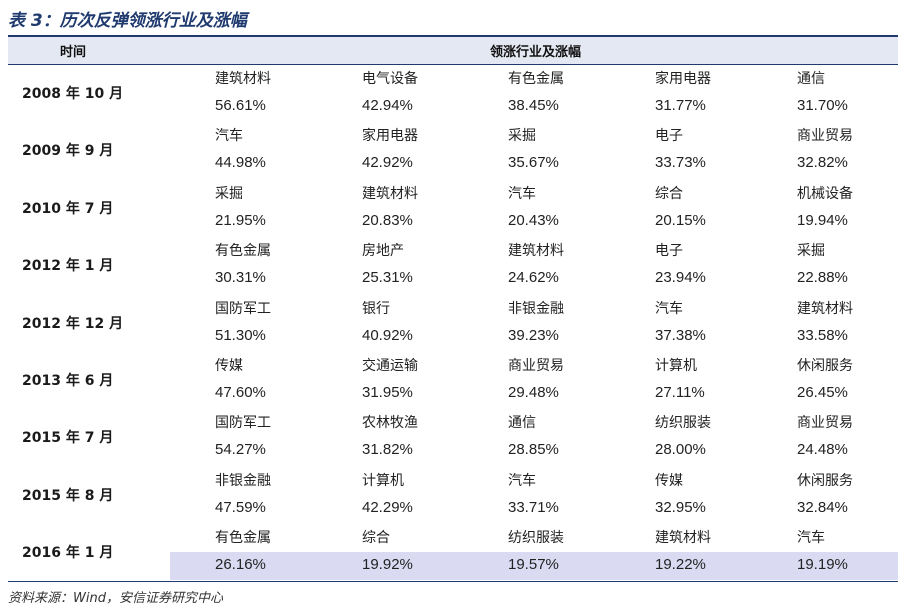 The image size is (909, 613). What do you see at coordinates (533, 220) in the screenshot?
I see `change: 20.43%` at bounding box center [533, 220].